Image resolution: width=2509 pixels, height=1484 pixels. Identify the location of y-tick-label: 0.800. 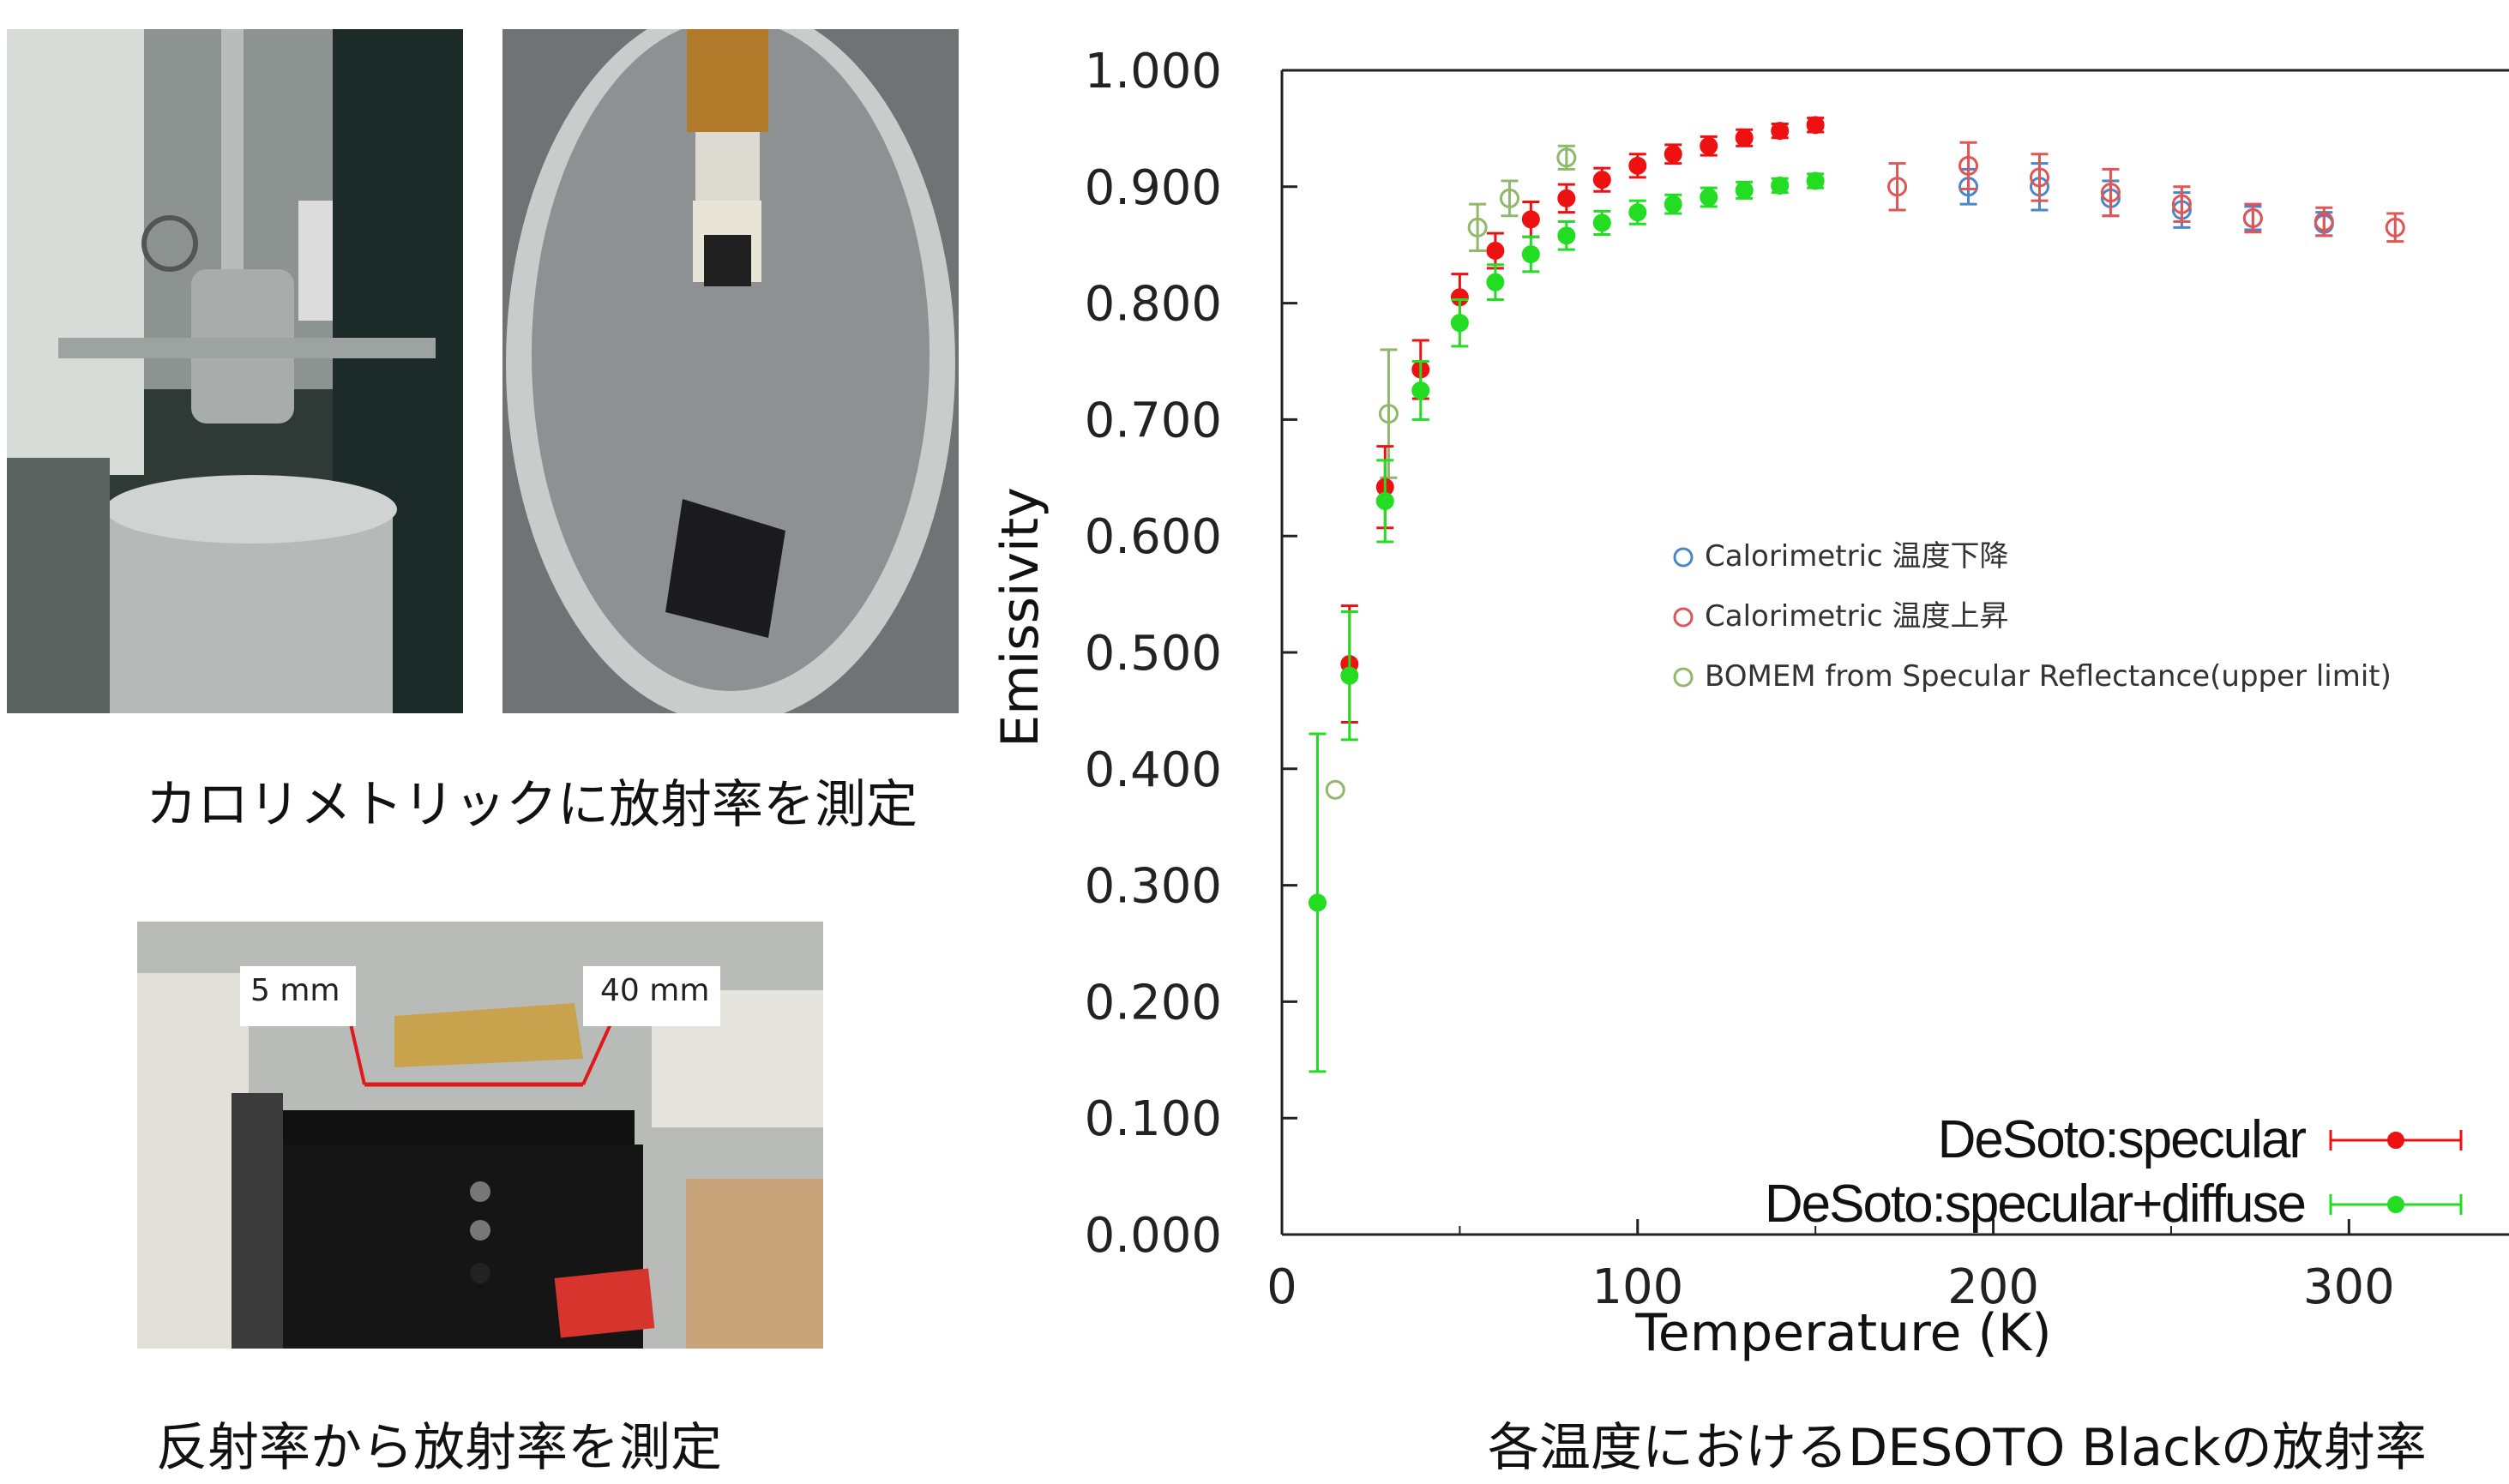
(1153, 305).